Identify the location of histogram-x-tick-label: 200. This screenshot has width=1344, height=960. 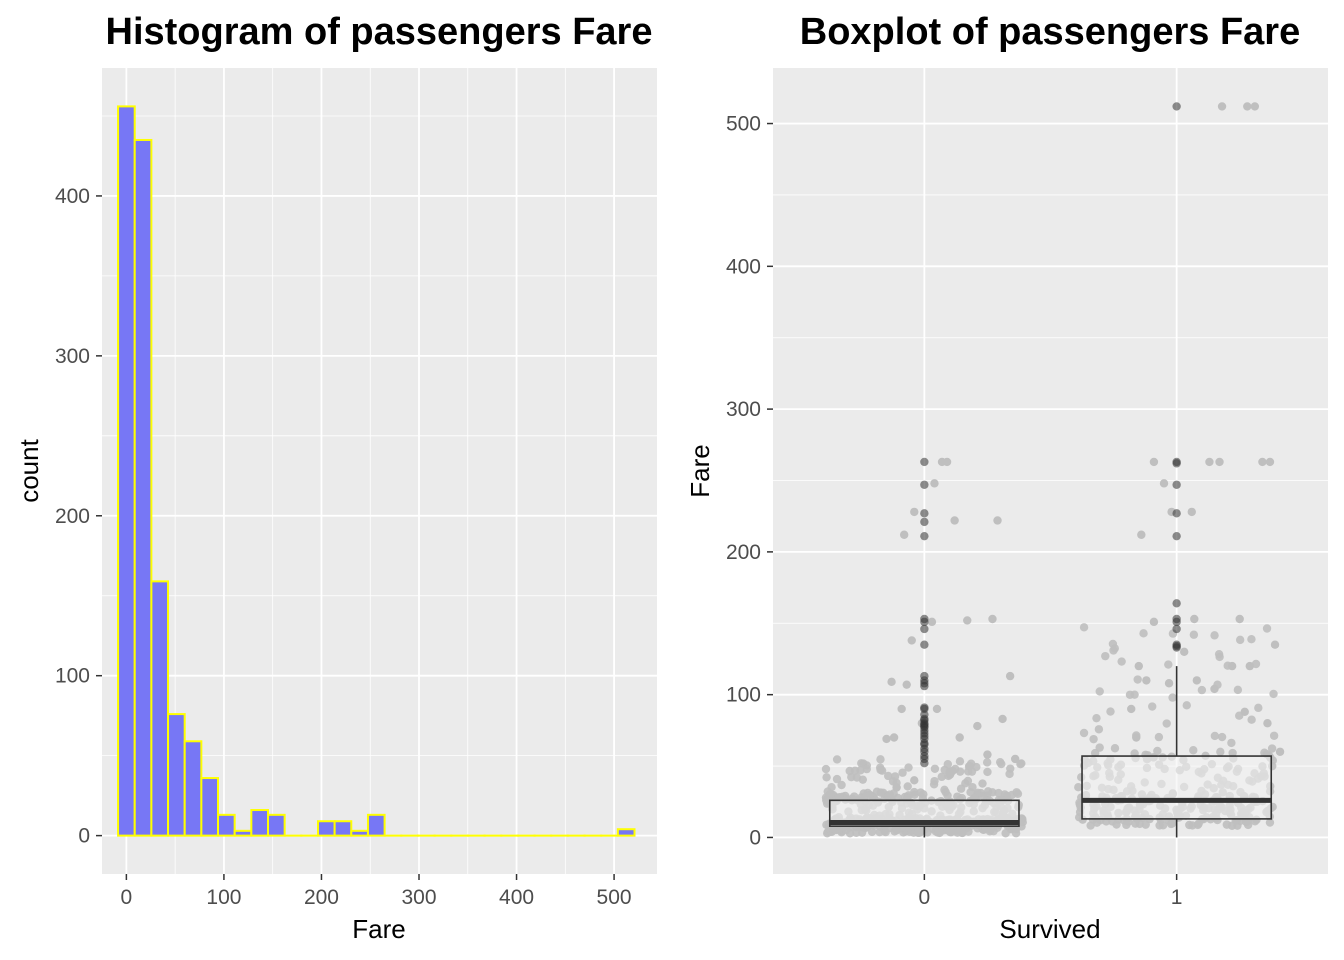
(321, 897).